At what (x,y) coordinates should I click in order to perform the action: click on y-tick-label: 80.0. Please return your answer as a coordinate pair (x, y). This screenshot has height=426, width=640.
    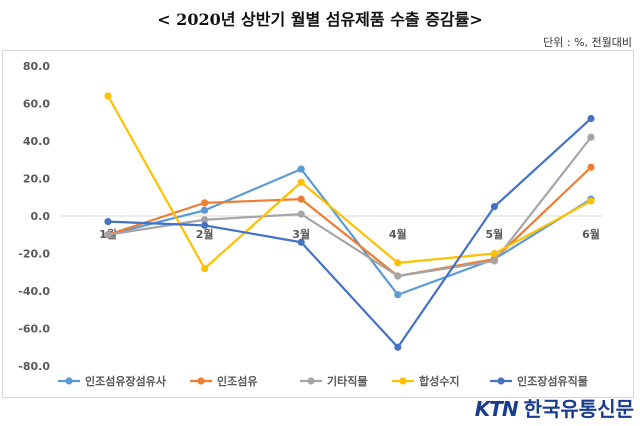
    Looking at the image, I should click on (36, 66).